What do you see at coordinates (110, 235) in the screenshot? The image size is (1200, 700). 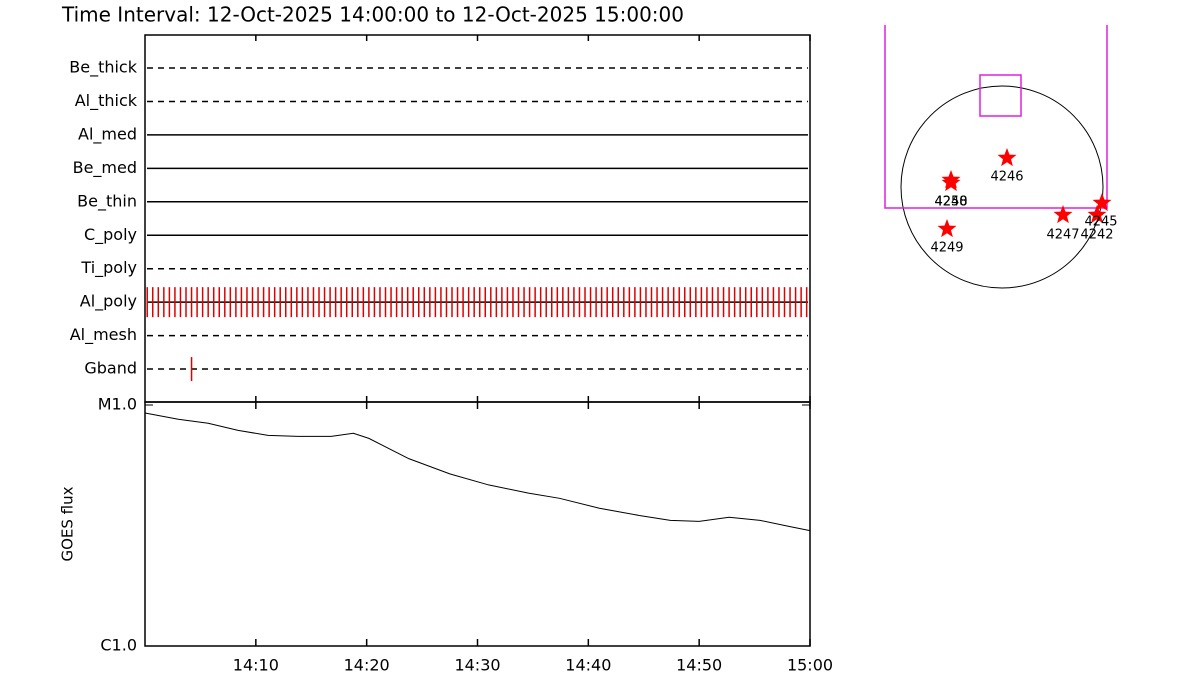 I see `filter-label: C_poly` at bounding box center [110, 235].